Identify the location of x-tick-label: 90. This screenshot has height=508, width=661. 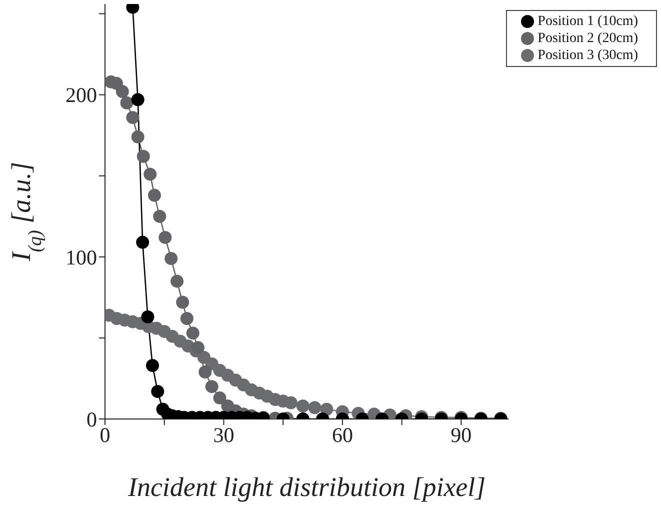
(461, 434).